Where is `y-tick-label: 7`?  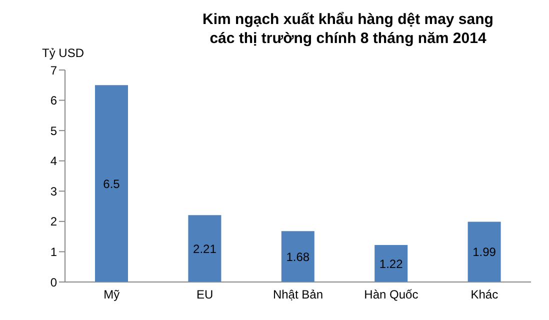 y-tick-label: 7 is located at coordinates (54, 70).